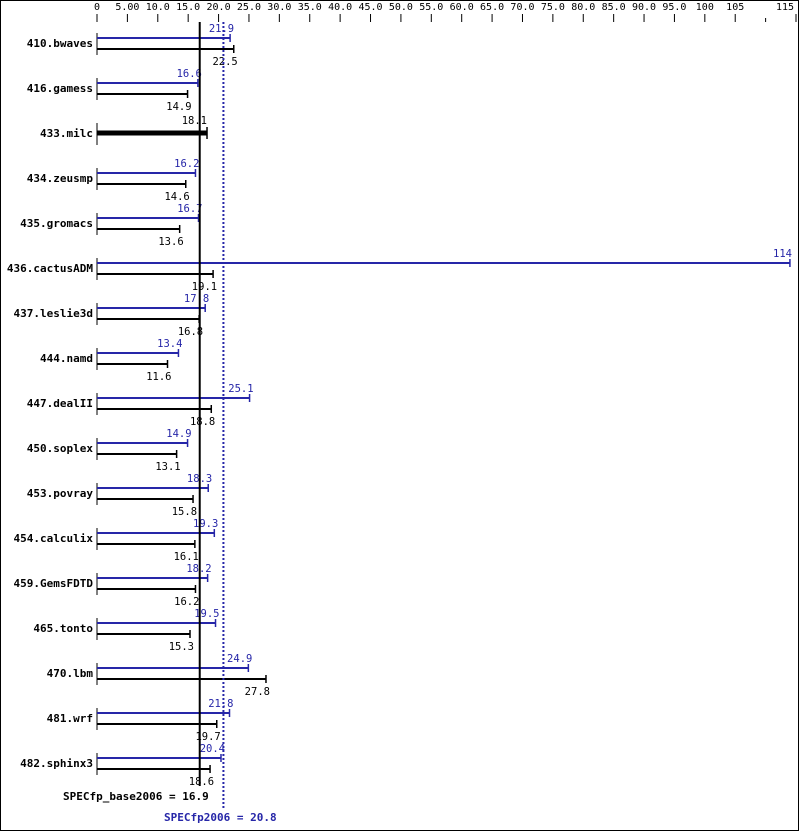 Image resolution: width=799 pixels, height=831 pixels. Describe the element at coordinates (50, 268) in the screenshot. I see `benchmark-label: 436.cactusADM` at that location.